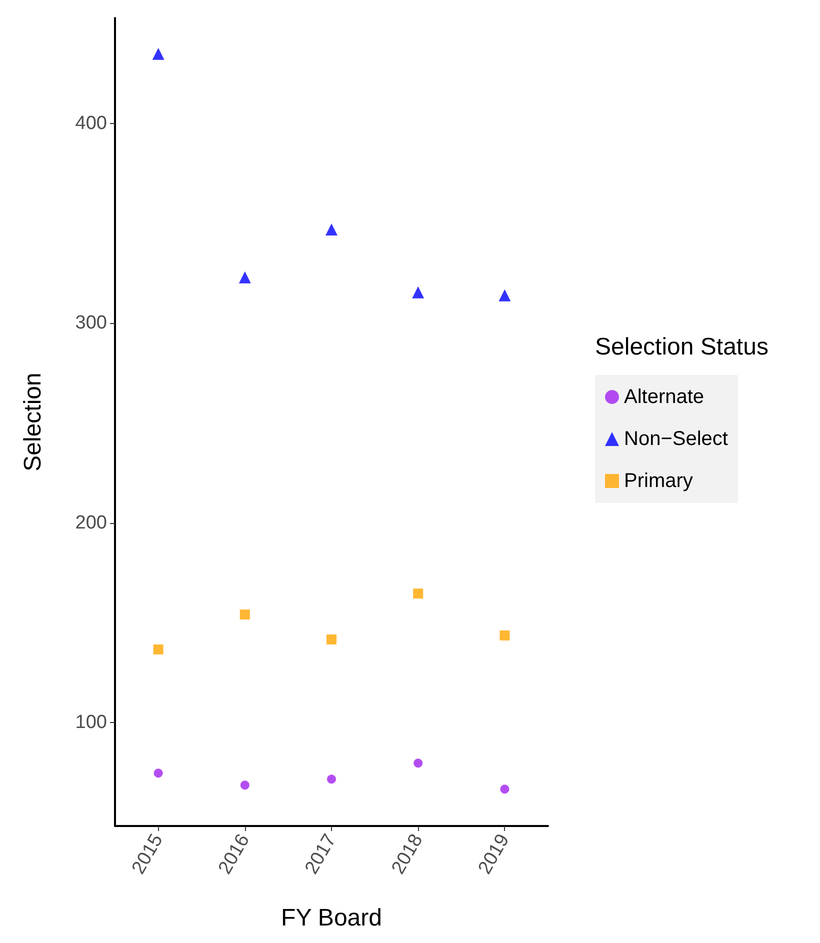  I want to click on legend-title: Selection Status, so click(681, 347).